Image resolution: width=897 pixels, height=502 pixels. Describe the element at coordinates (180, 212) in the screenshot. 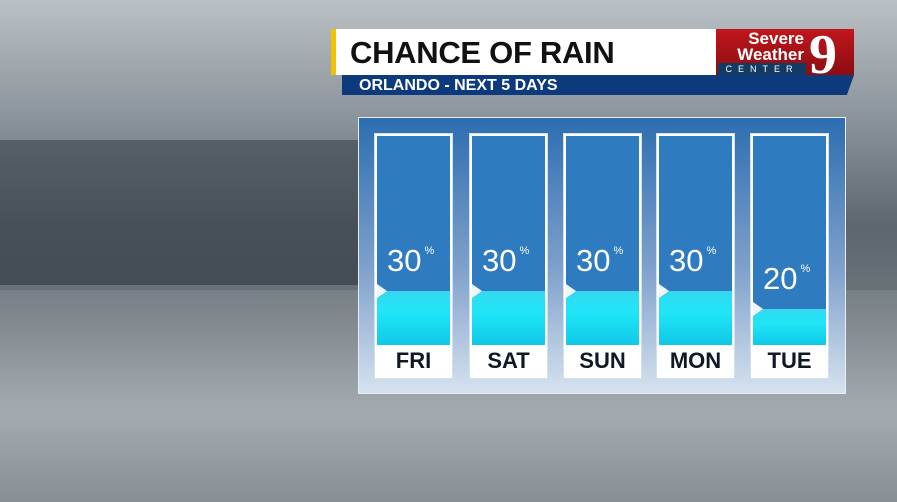

I see `background-building` at that location.